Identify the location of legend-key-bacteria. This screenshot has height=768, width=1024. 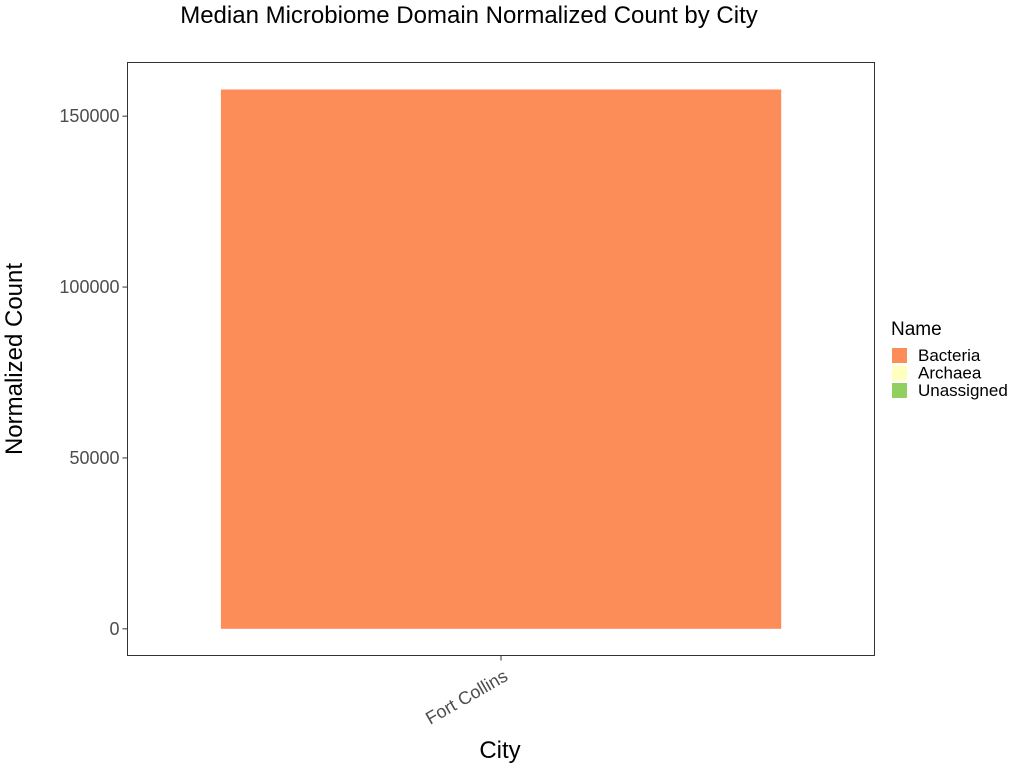
(899, 355).